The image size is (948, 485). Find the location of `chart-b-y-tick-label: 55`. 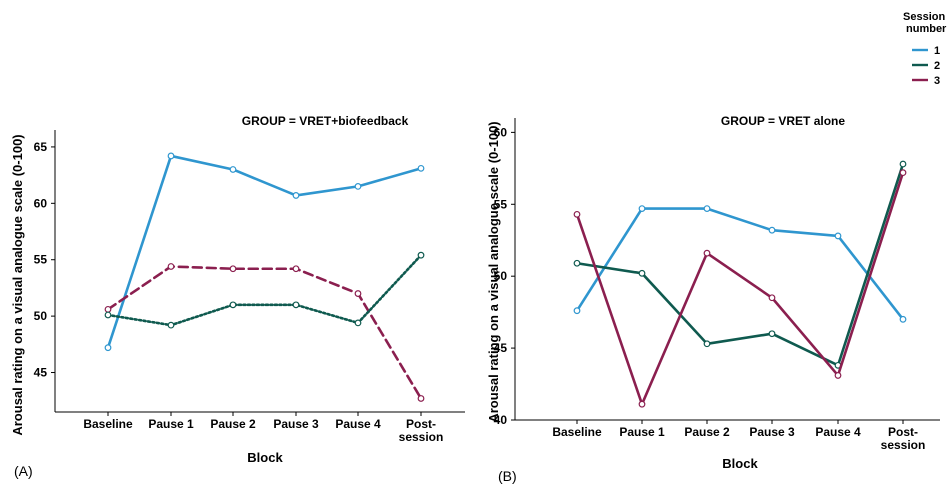

chart-b-y-tick-label: 55 is located at coordinates (501, 204).